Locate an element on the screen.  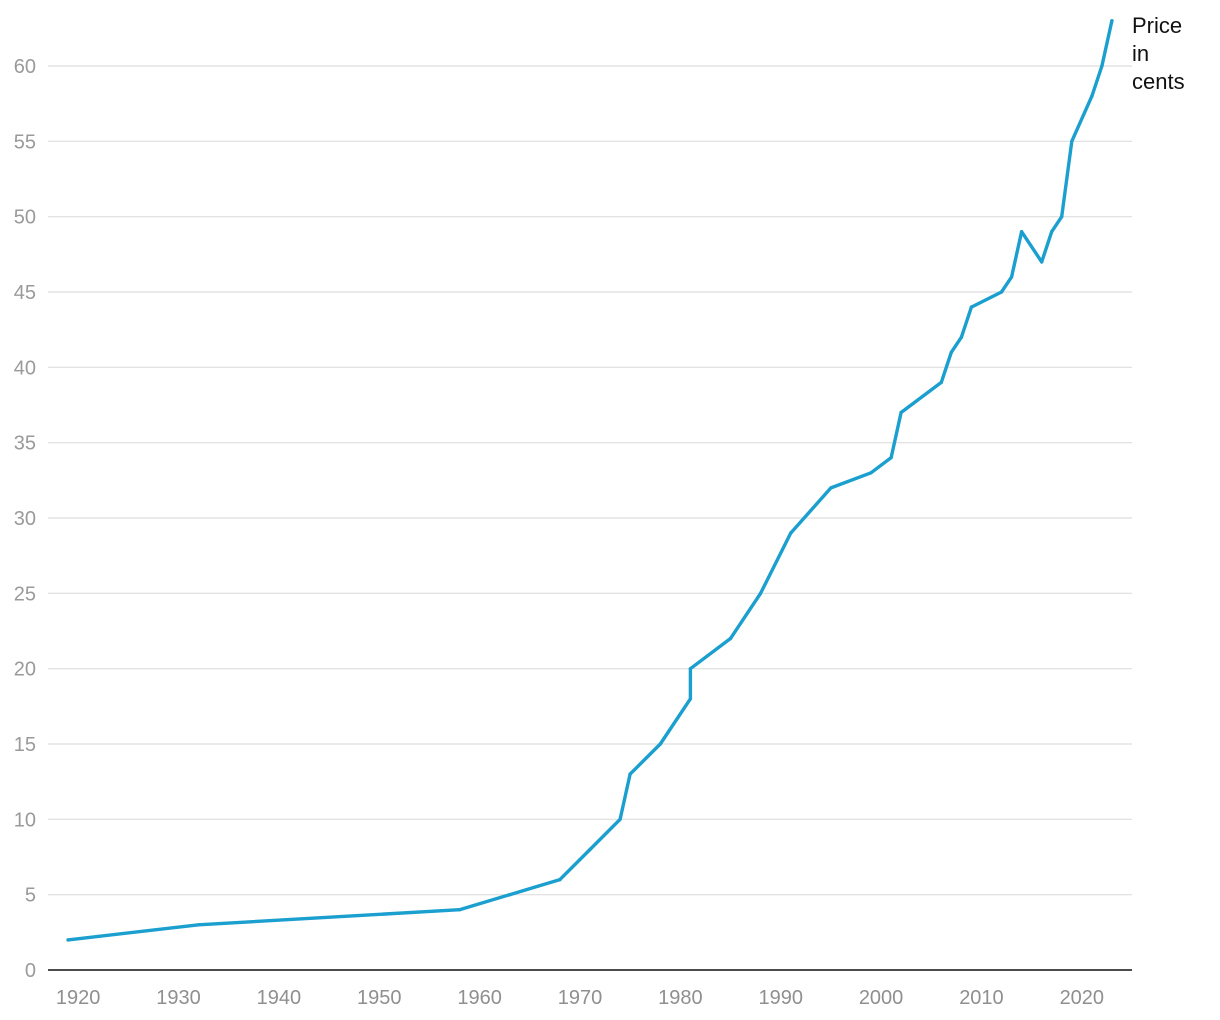
y-axis-tick-labels: 0 5 10 15 20 25 30 35 40 45 50 55 60 is located at coordinates (25, 519).